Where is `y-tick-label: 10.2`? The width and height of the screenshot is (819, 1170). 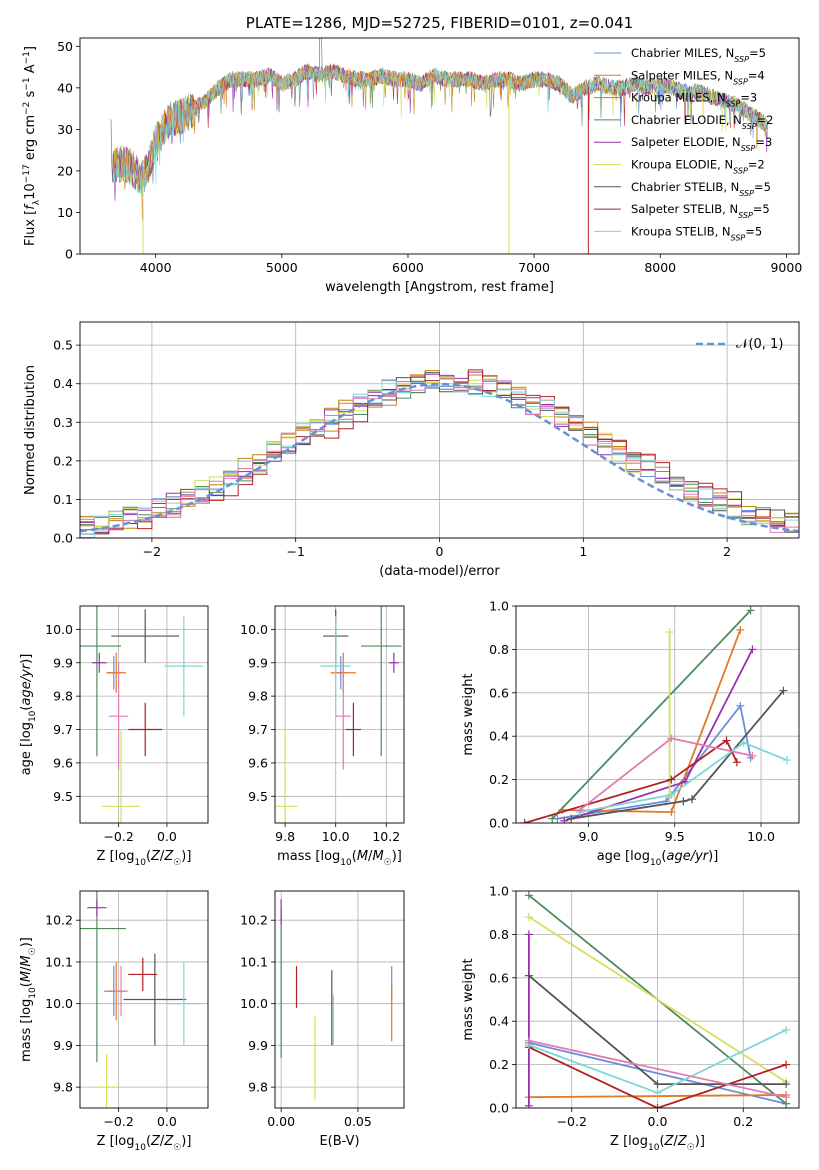
y-tick-label: 10.2 is located at coordinates (254, 920).